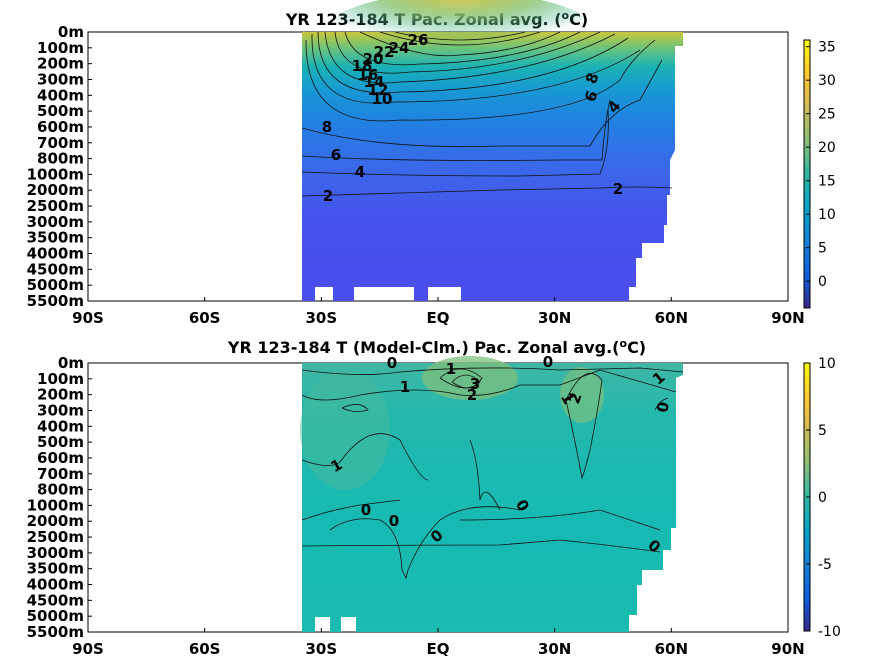 The width and height of the screenshot is (875, 656). What do you see at coordinates (382, 99) in the screenshot?
I see `contour-label: 10` at bounding box center [382, 99].